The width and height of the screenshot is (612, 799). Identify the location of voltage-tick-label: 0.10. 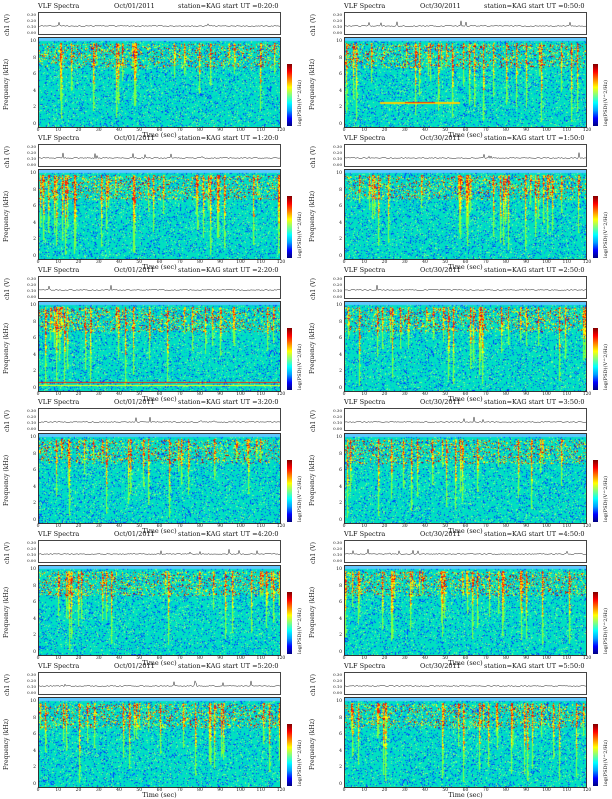
(337, 158).